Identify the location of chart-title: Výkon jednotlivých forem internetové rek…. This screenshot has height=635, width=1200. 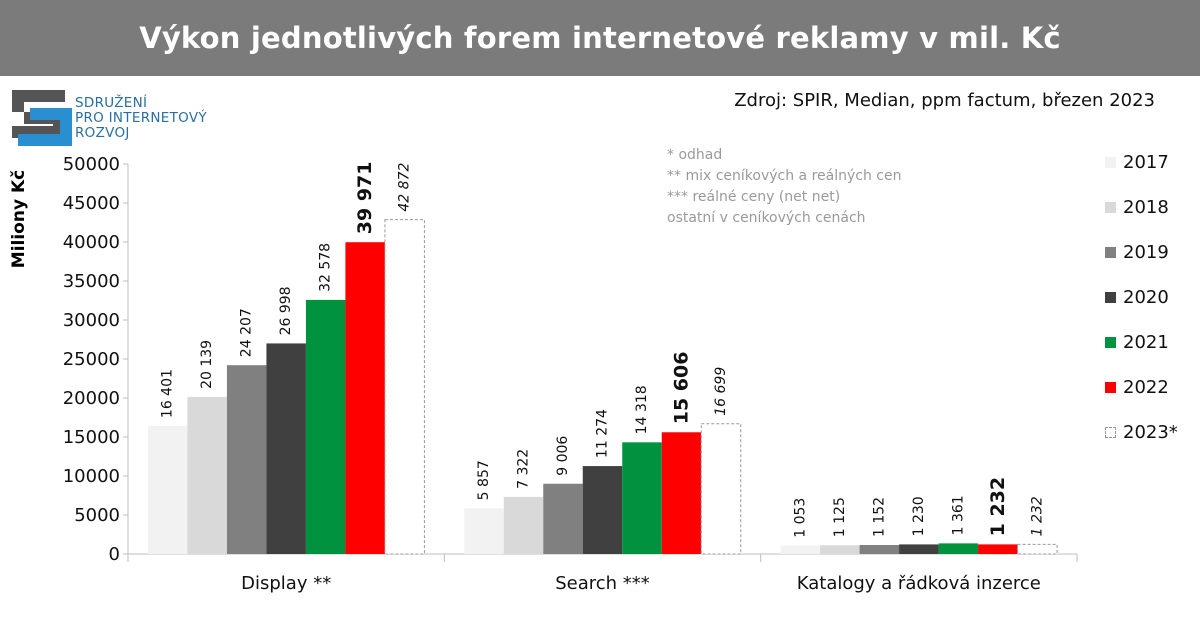
(600, 38).